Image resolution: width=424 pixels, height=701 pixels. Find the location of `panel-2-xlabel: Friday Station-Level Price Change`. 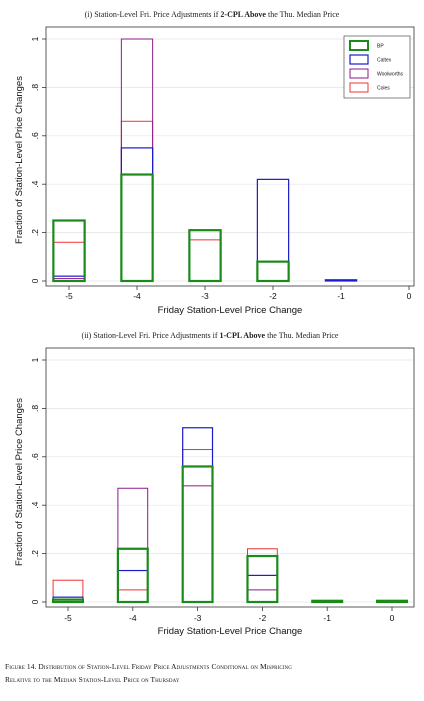

panel-2-xlabel: Friday Station-Level Price Change is located at coordinates (230, 631).